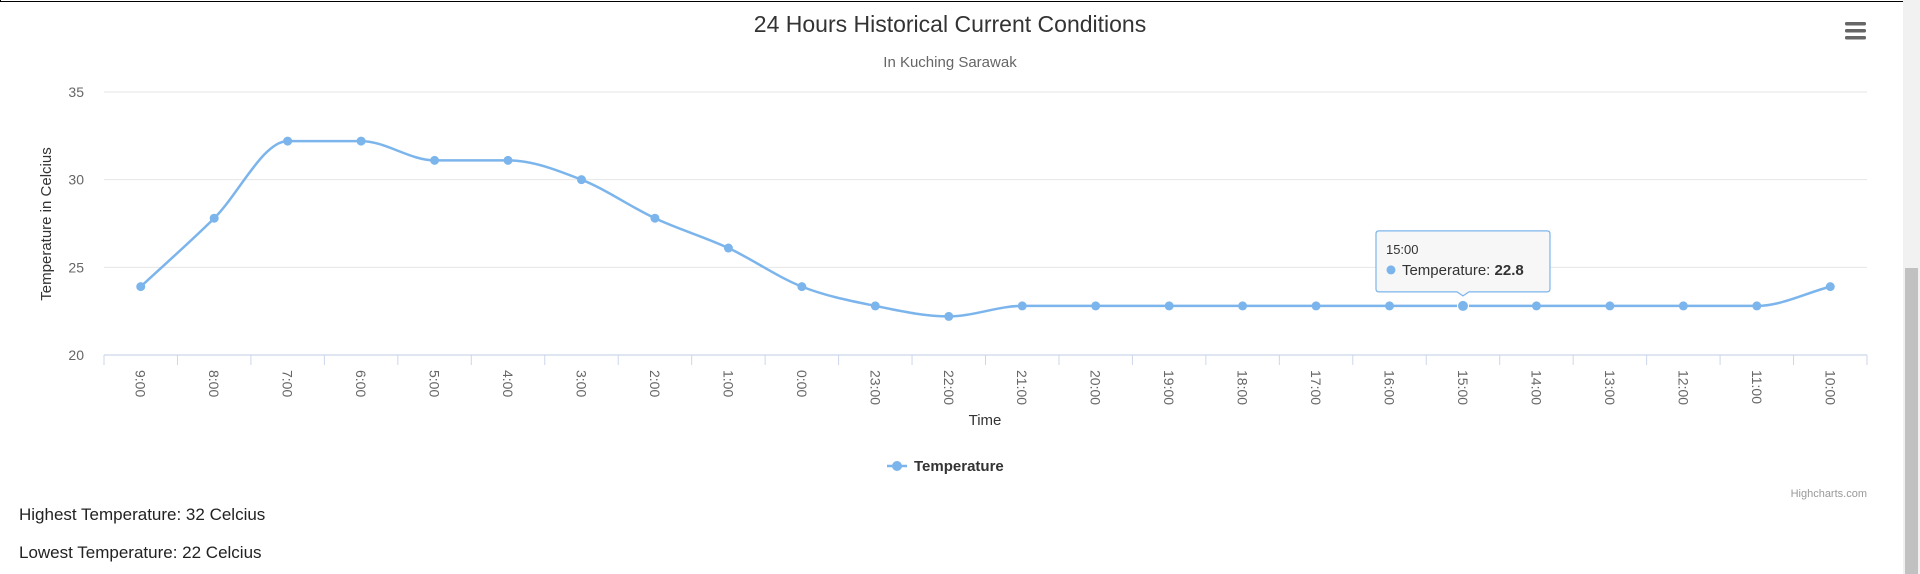  What do you see at coordinates (1096, 387) in the screenshot?
I see `x-tick-label: 20:00` at bounding box center [1096, 387].